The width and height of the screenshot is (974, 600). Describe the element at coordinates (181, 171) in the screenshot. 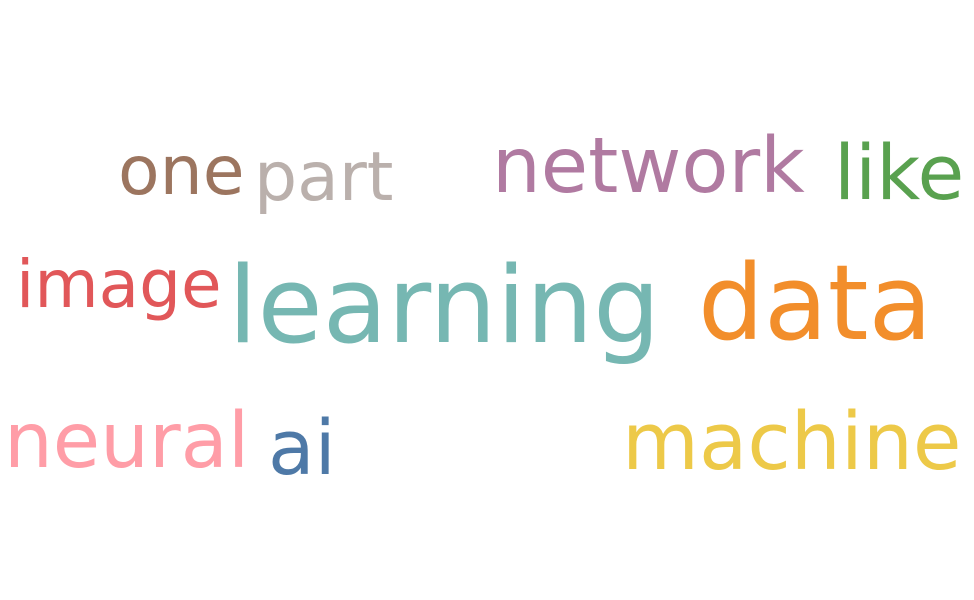

I see `word-one: one` at that location.